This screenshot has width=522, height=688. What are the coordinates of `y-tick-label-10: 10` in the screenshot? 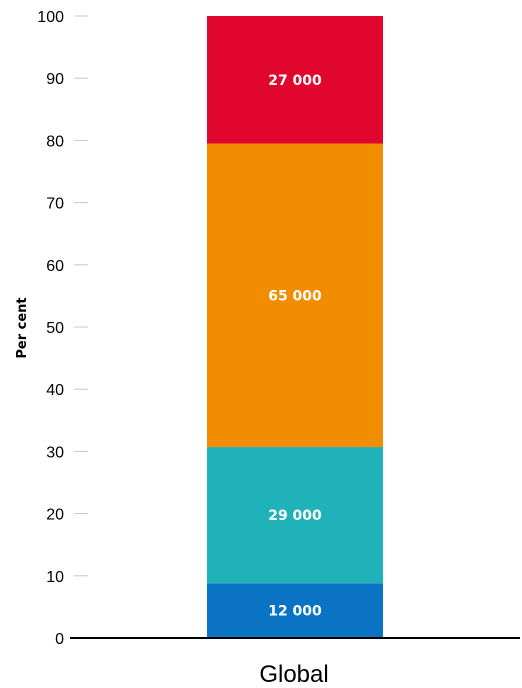 It's located at (55, 577).